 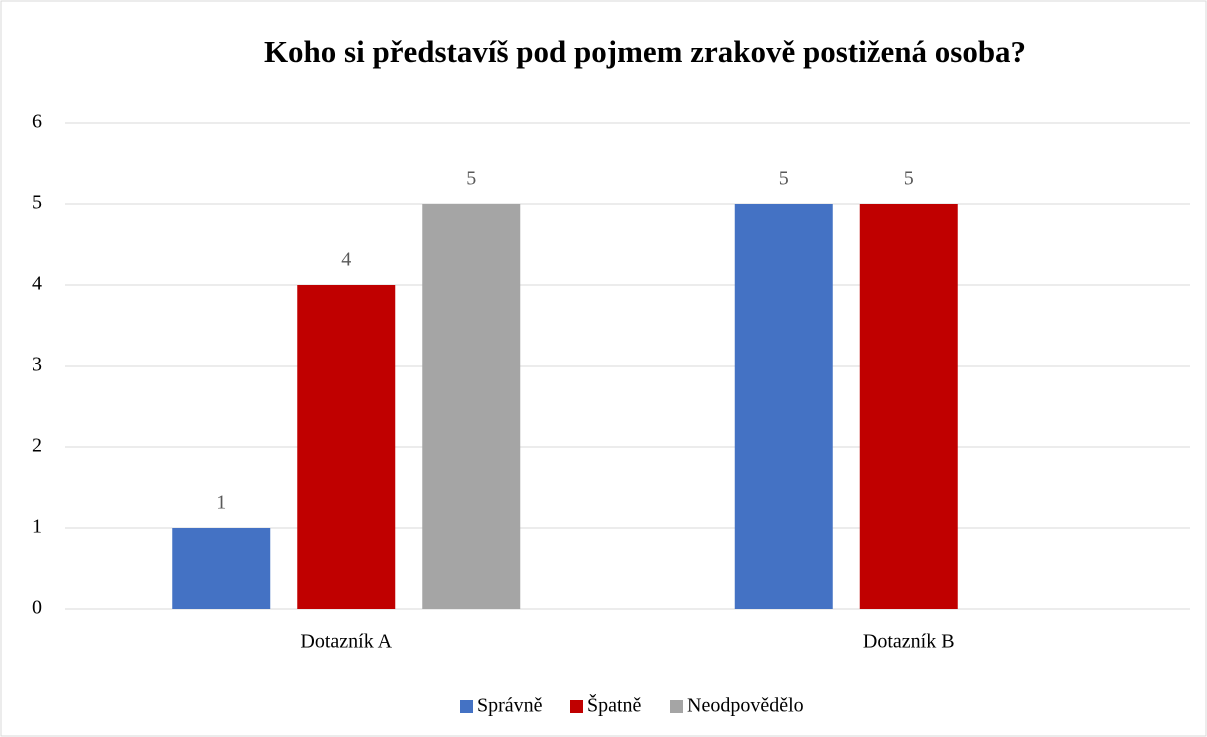 I want to click on y-tick-label: 5, so click(x=37, y=203).